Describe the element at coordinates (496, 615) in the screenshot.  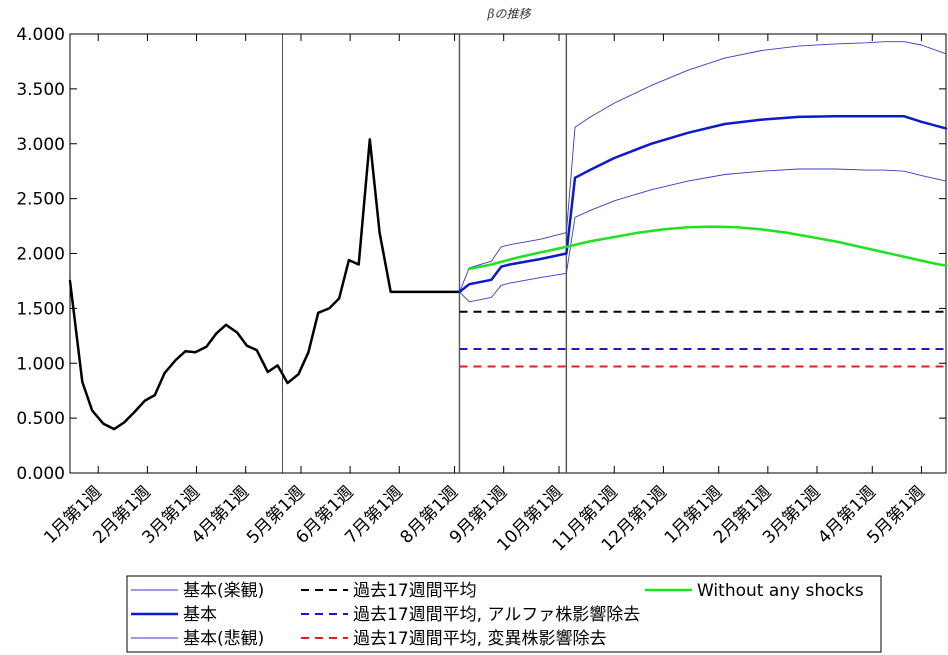
I see `legend-label: 過去17週間平均, アルファ株影響除去` at that location.